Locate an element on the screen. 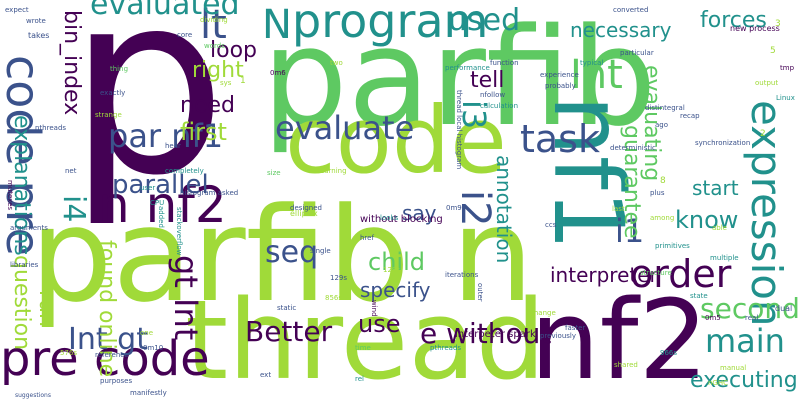 The image size is (800, 400). word-wind: wind is located at coordinates (374, 308).